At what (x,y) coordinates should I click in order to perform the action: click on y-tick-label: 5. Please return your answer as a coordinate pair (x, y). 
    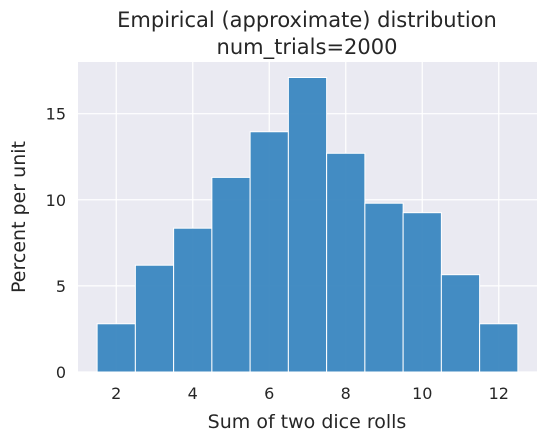
    Looking at the image, I should click on (61, 286).